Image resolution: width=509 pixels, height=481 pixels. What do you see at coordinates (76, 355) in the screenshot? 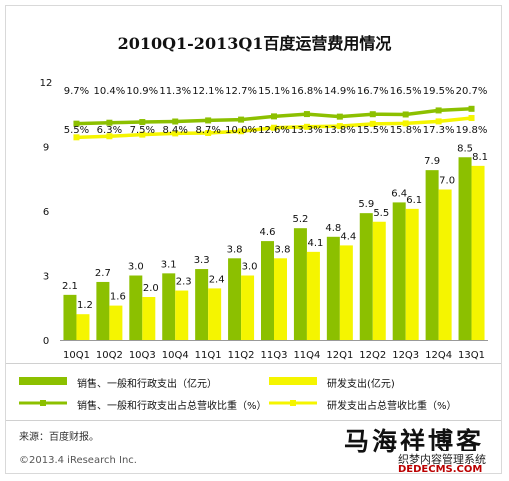
I see `x-tick-label: 10Q1` at bounding box center [76, 355].